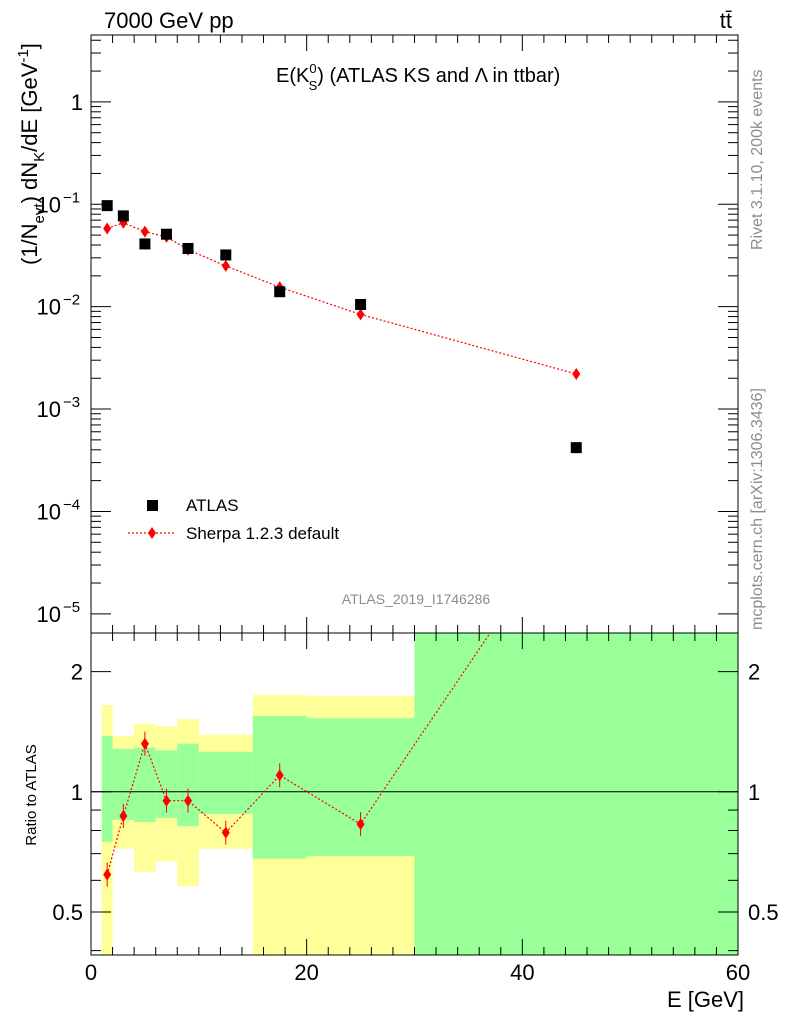 The image size is (786, 1024). I want to click on y-tick-exponent: −2, so click(71, 300).